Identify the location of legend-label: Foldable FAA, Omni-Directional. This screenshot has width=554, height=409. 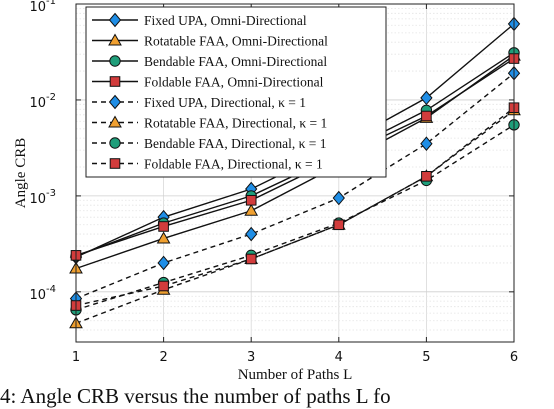
(234, 82).